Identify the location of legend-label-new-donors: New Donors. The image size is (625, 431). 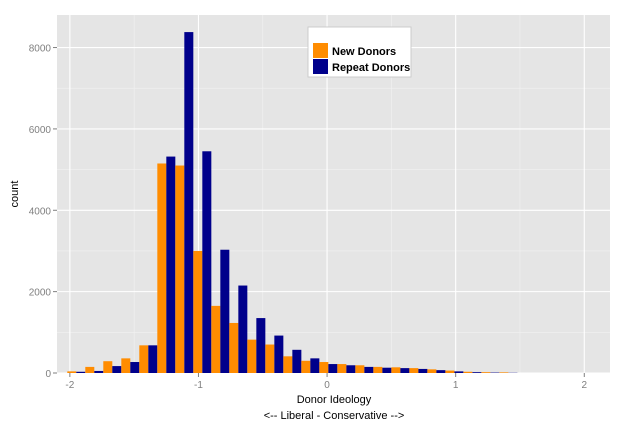
(364, 52).